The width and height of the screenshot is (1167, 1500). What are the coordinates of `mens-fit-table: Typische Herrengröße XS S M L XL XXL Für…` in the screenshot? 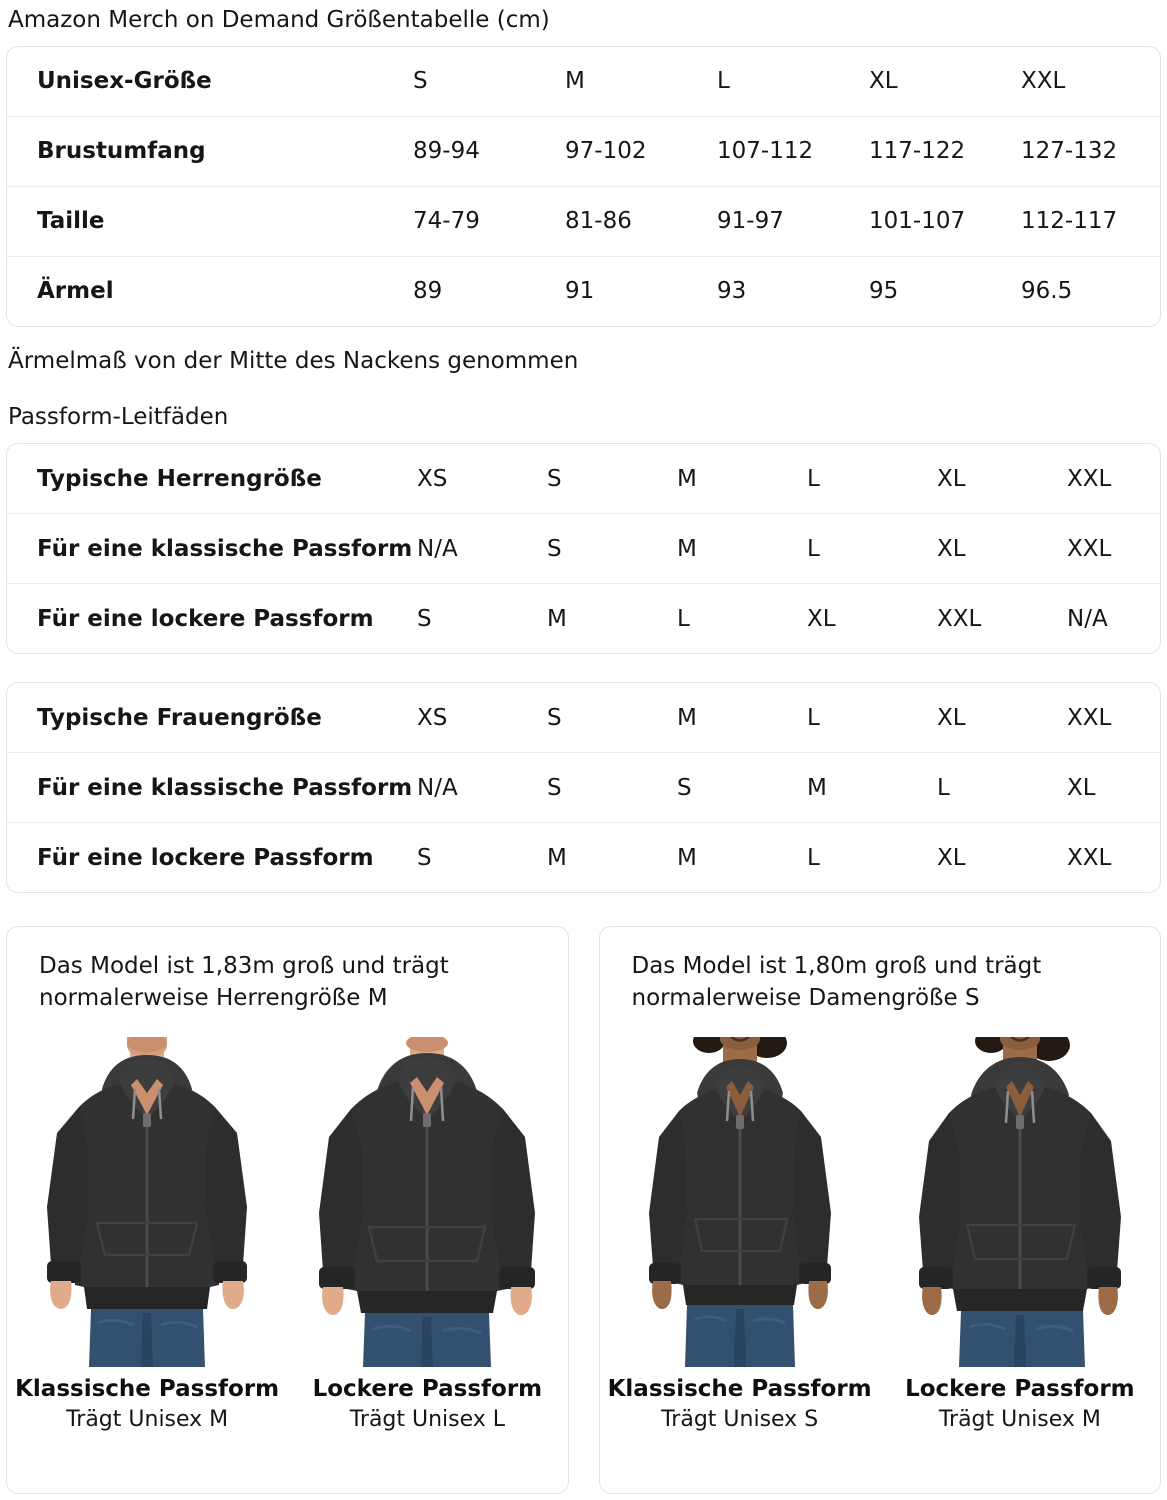 It's located at (583, 549).